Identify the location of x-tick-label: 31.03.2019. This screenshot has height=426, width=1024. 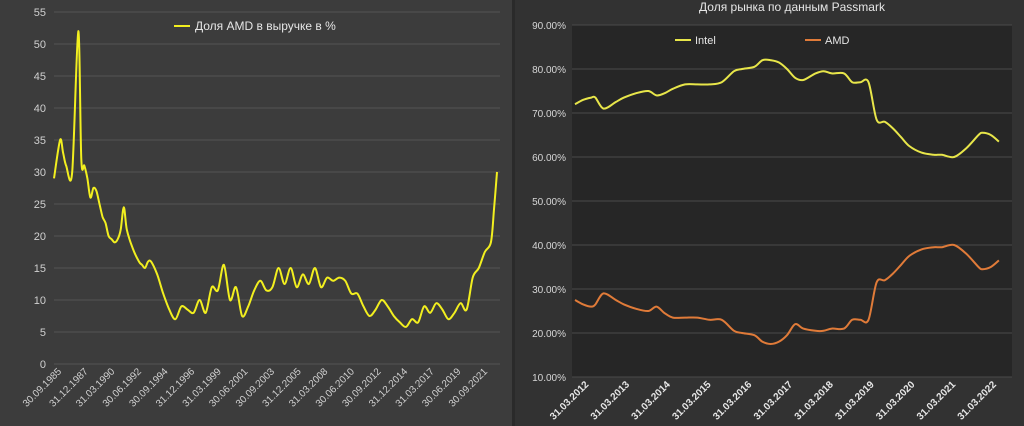
(854, 400).